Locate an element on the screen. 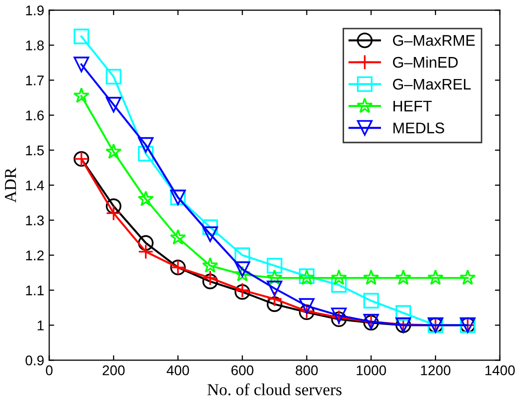 Image resolution: width=518 pixels, height=407 pixels. x-tick-label: 600 is located at coordinates (242, 370).